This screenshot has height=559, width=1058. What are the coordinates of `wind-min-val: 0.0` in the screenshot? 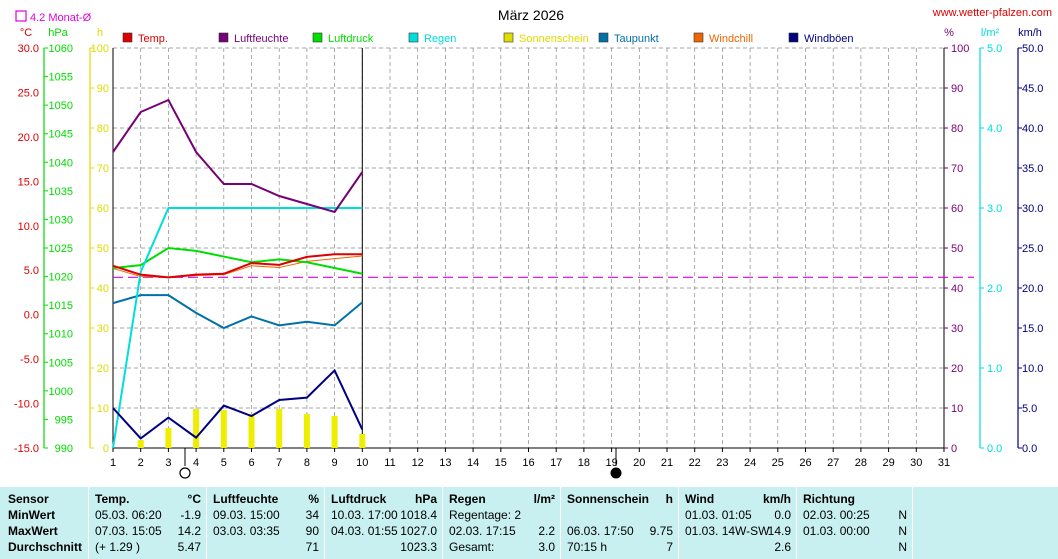 It's located at (782, 515).